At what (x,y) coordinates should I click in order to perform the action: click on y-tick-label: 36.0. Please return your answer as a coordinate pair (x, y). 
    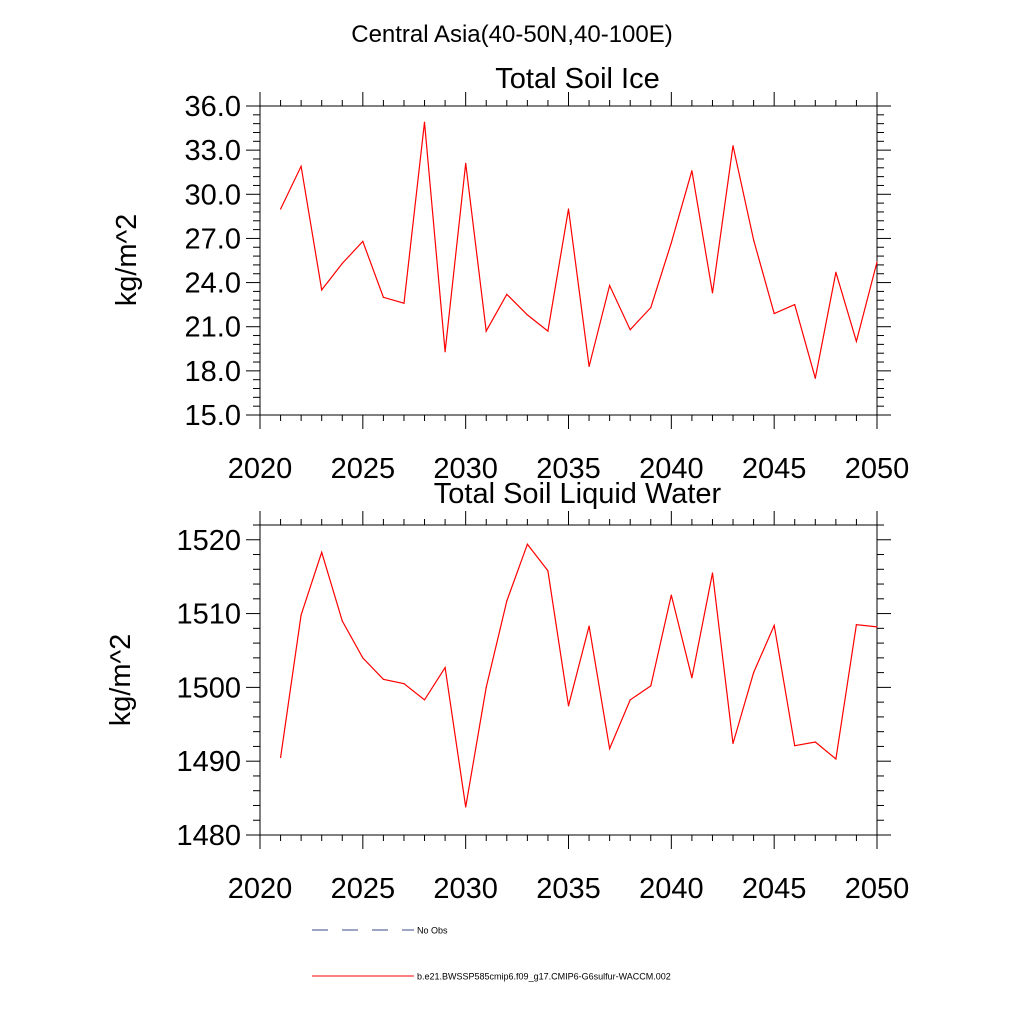
    Looking at the image, I should click on (213, 107).